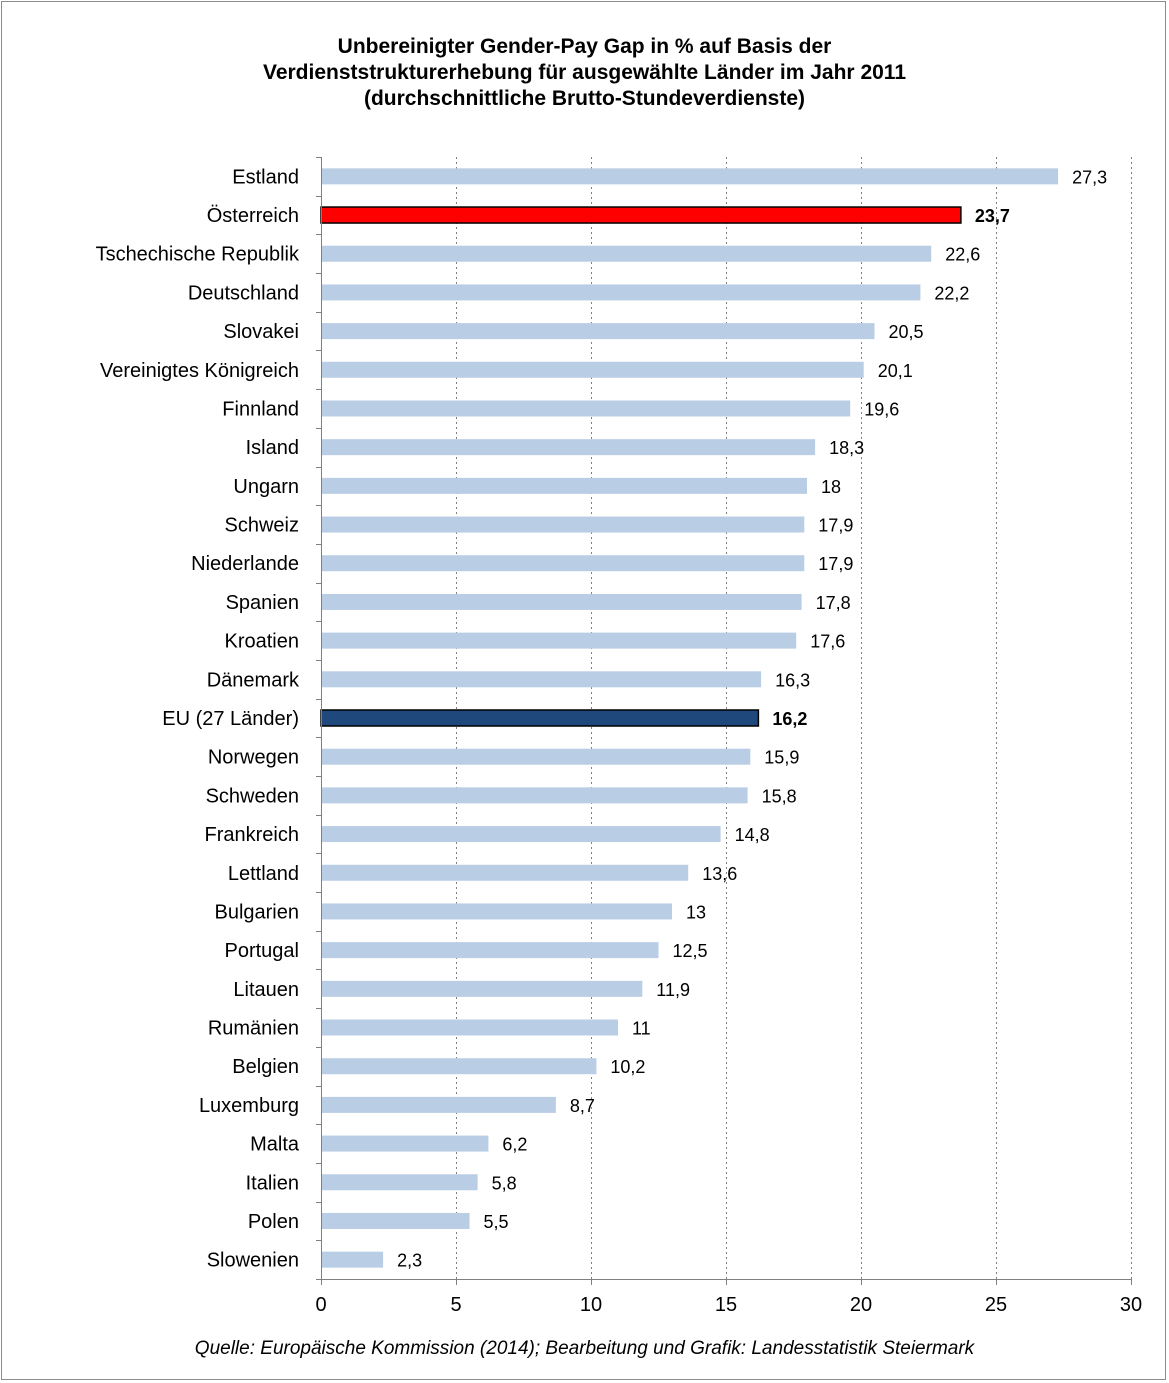 The height and width of the screenshot is (1383, 1169). I want to click on value-label: 20,1, so click(895, 371).